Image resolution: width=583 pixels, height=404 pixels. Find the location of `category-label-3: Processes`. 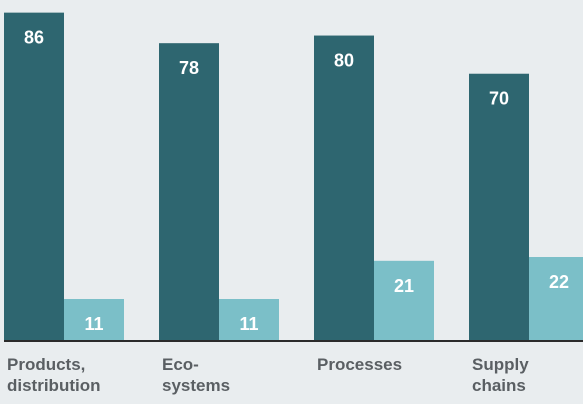

category-label-3: Processes is located at coordinates (359, 364).